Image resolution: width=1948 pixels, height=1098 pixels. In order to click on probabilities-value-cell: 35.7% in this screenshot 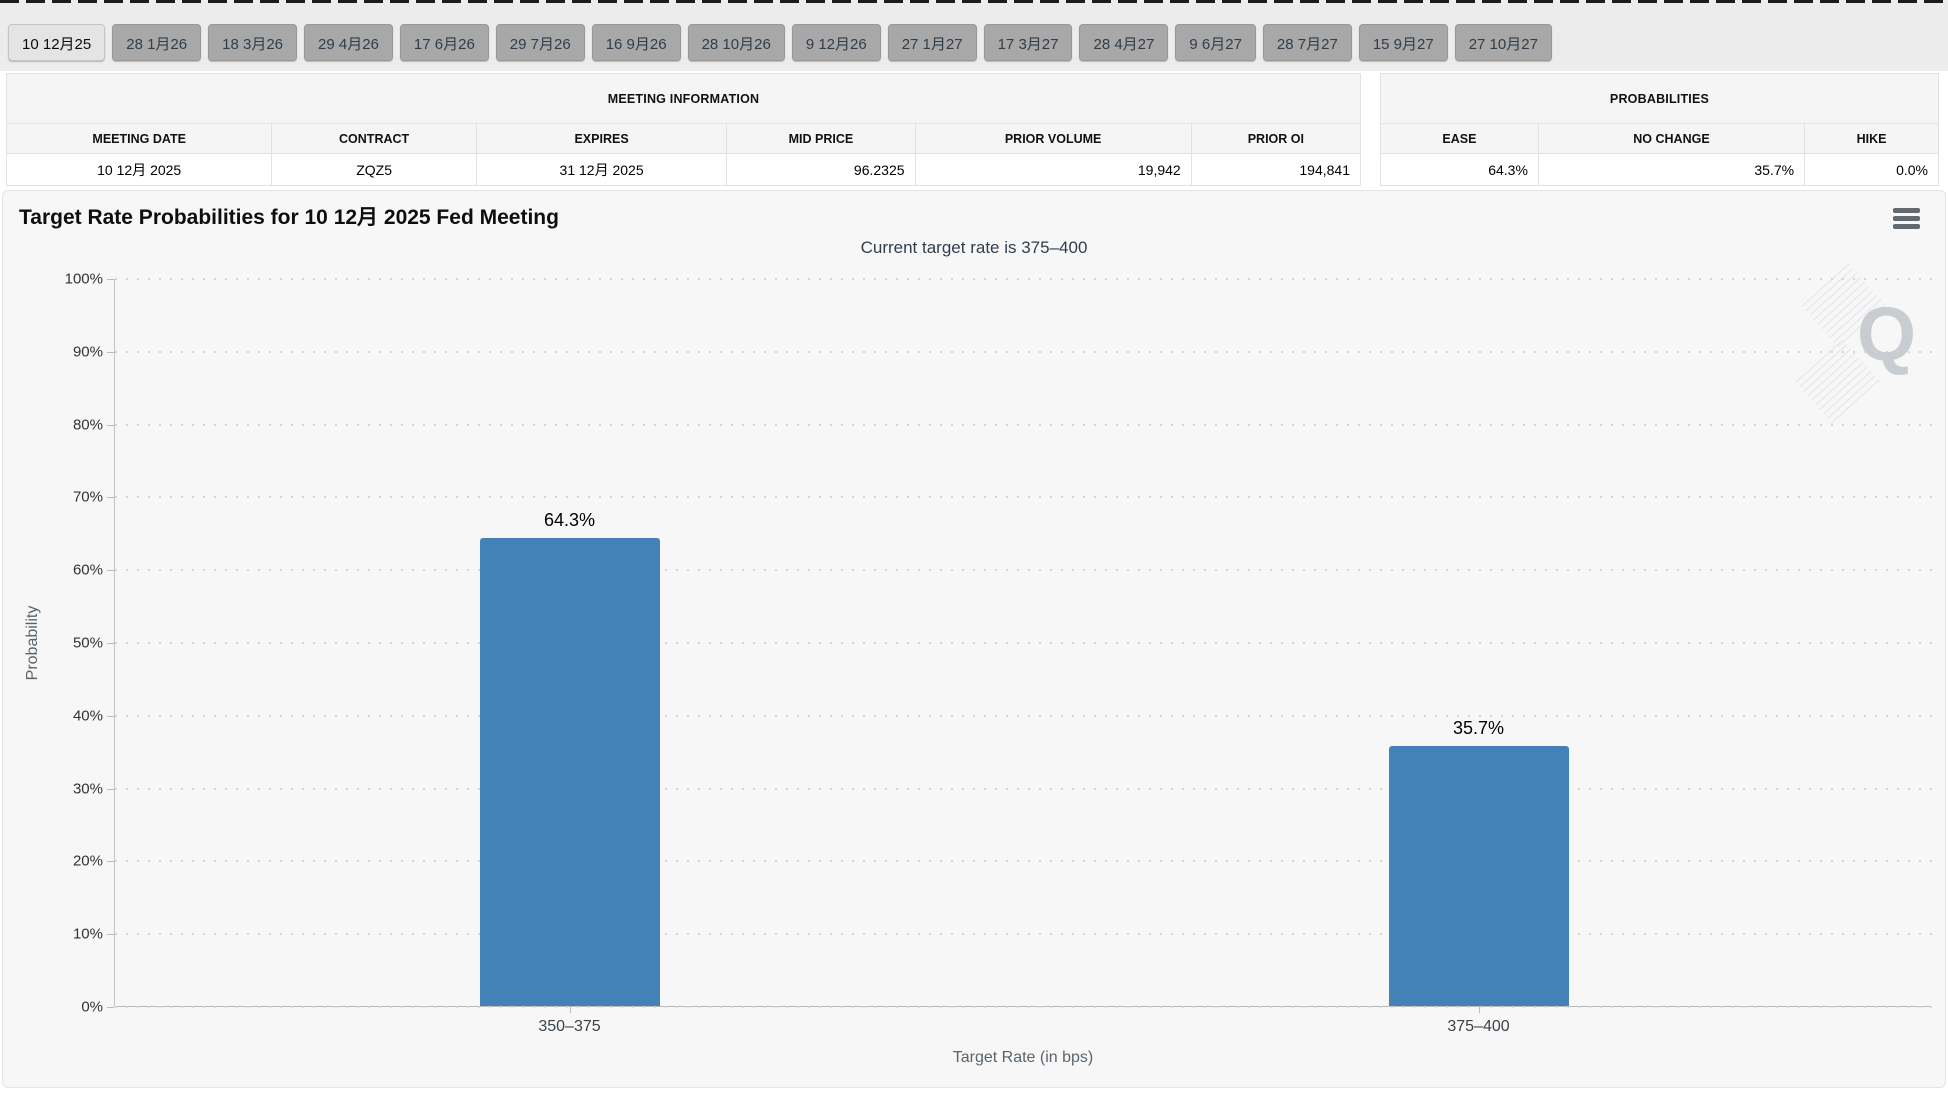, I will do `click(1671, 169)`.